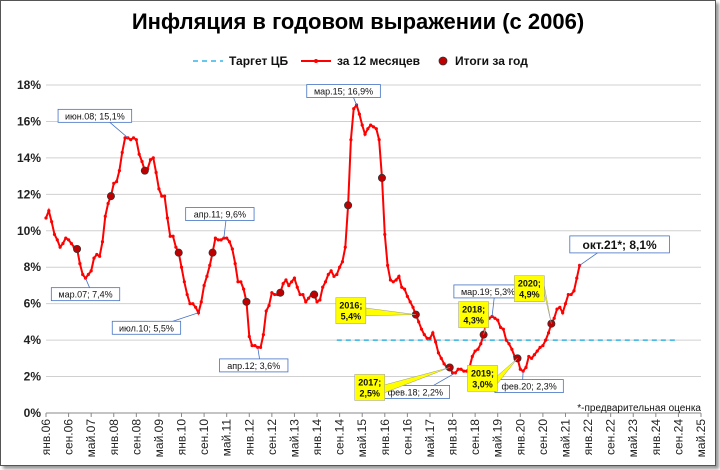  I want to click on annotation-label: мар.19; 5,3%, so click(488, 292).